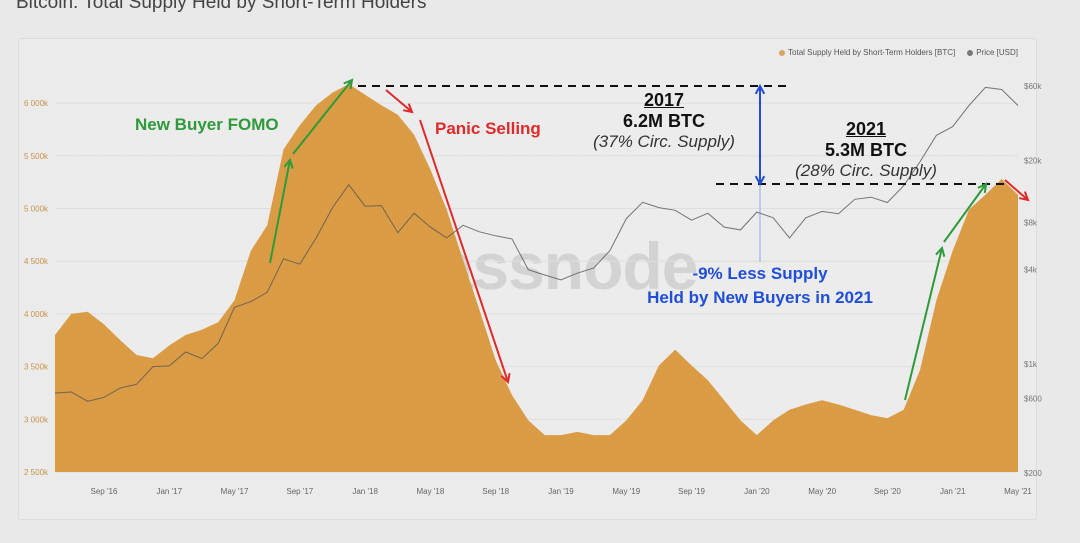 The height and width of the screenshot is (543, 1080). Describe the element at coordinates (1031, 223) in the screenshot. I see `y-right-tick-label: $8k` at that location.